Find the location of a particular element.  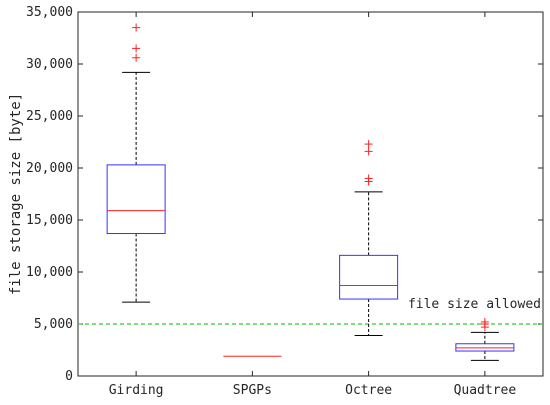

x-tick-label: Octree is located at coordinates (368, 390).